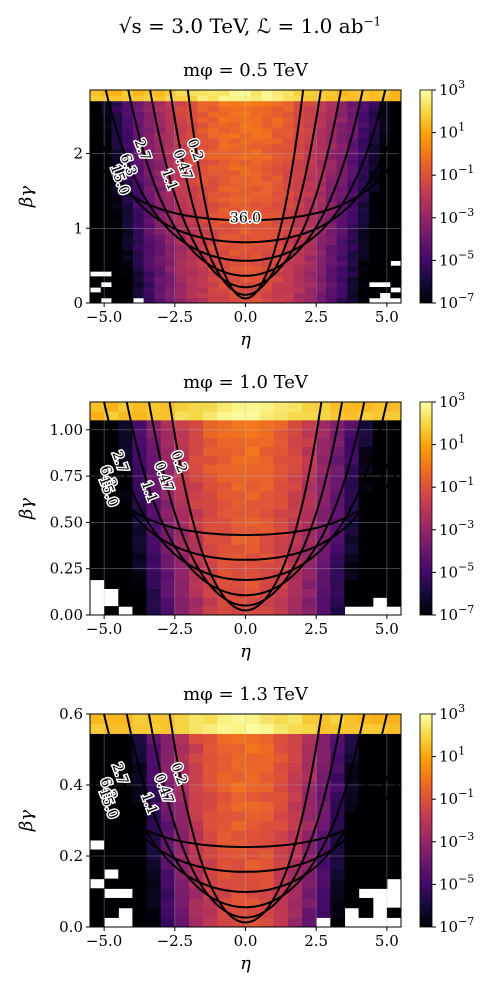  I want to click on y-tick-label: 0, so click(78, 303).